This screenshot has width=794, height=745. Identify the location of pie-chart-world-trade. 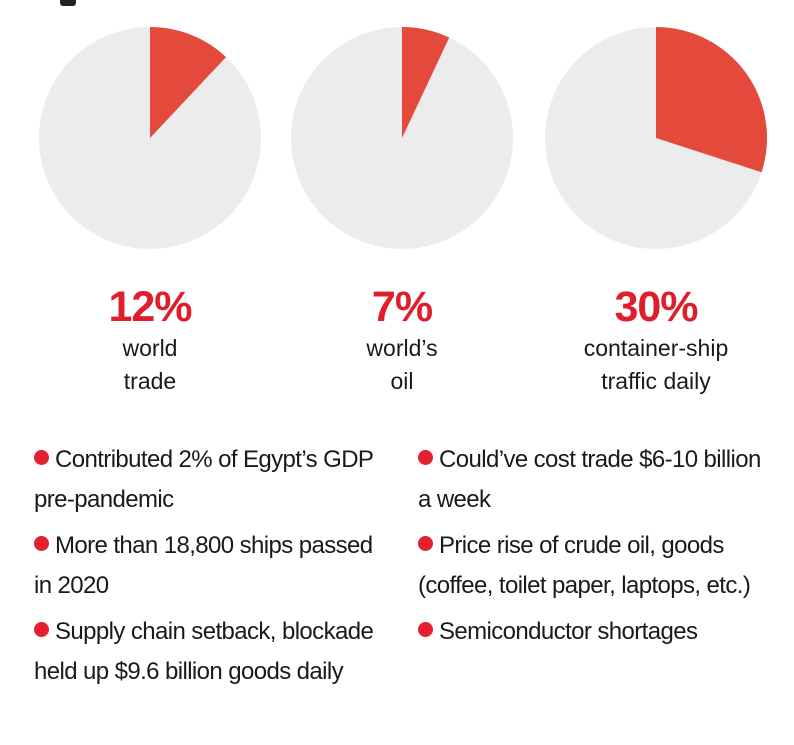
(150, 138).